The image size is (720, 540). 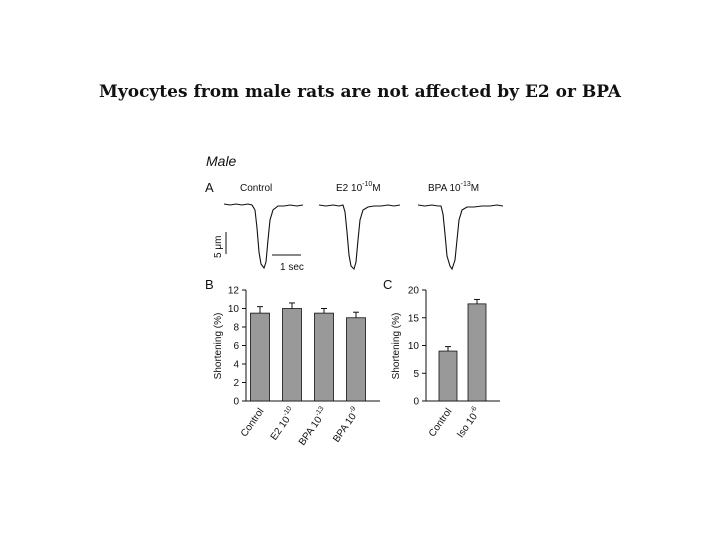 I want to click on panel-b-letter: B, so click(x=209, y=284).